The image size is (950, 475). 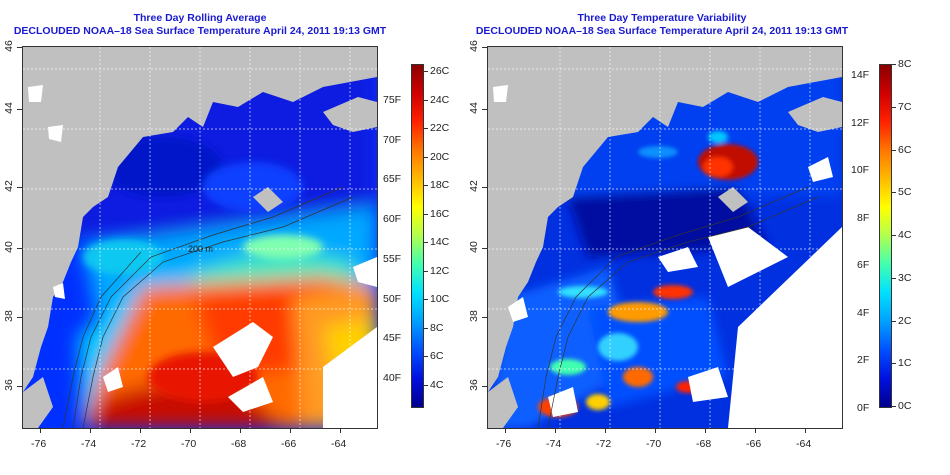 I want to click on colorbar-celsius-label: 16C, so click(x=440, y=213).